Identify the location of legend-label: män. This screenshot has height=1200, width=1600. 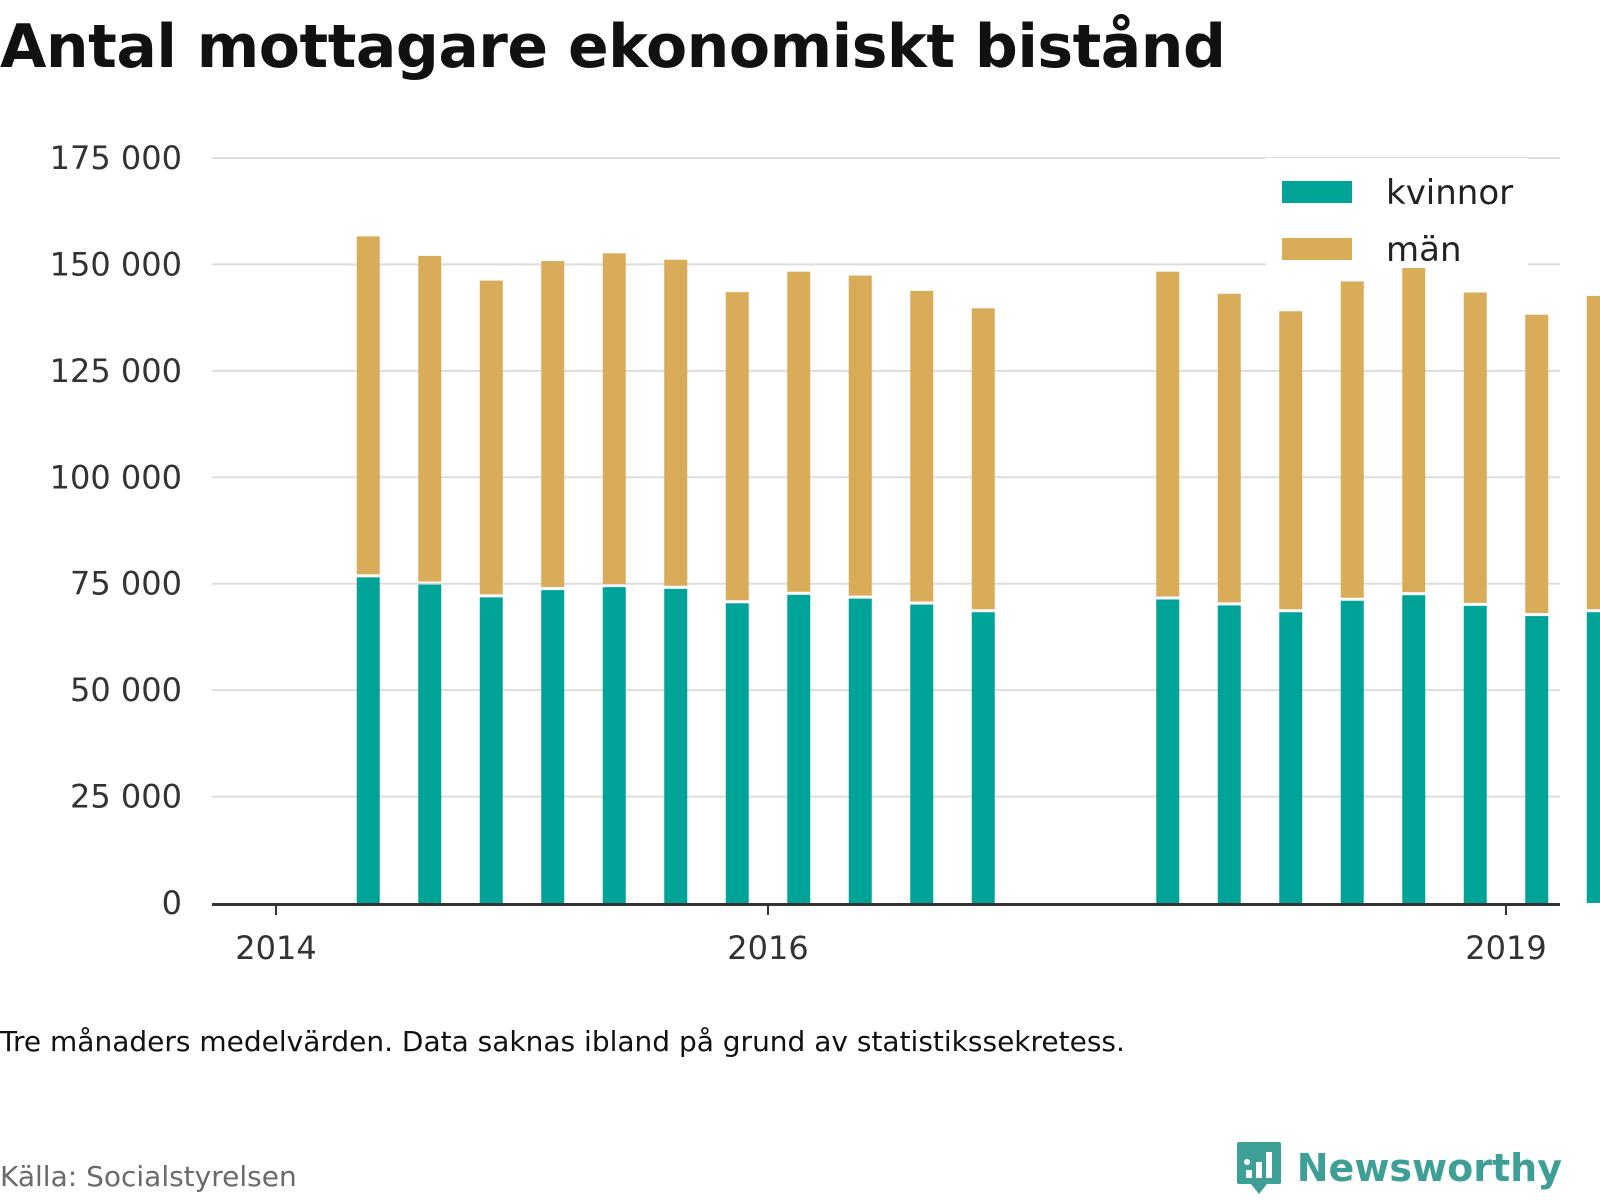
(1424, 250).